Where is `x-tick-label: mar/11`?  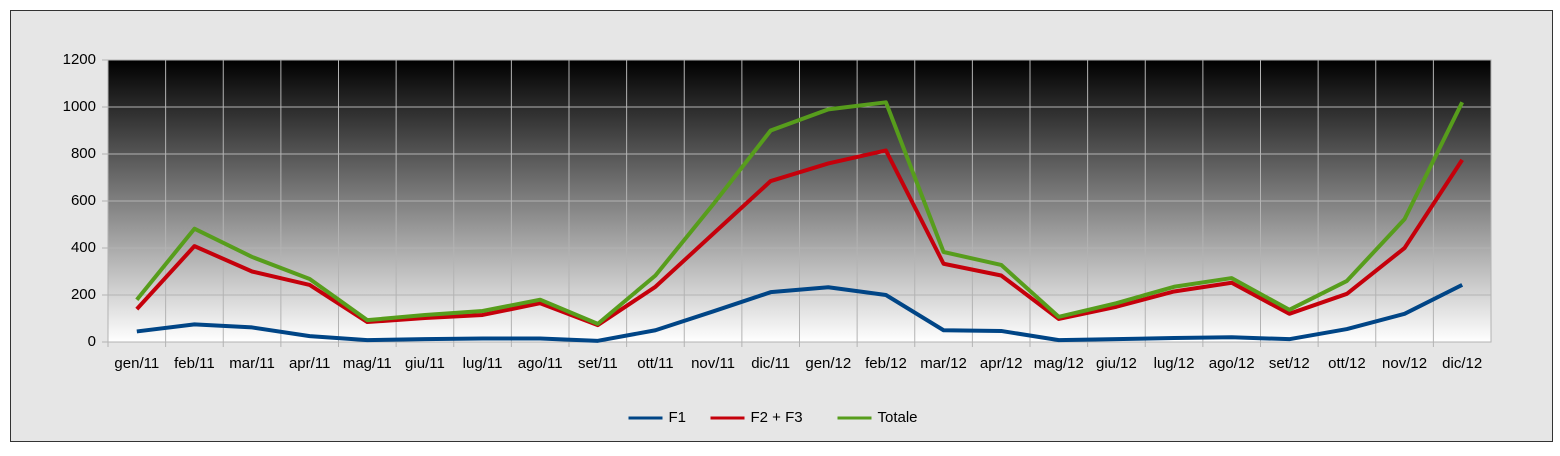 x-tick-label: mar/11 is located at coordinates (252, 363).